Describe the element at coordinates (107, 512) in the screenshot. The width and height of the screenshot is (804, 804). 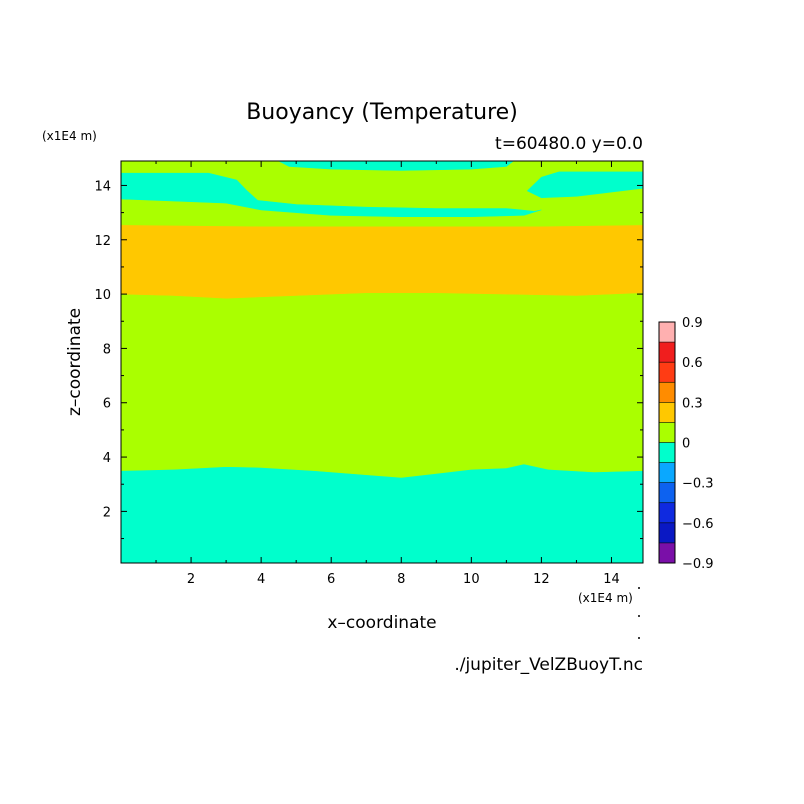
I see `y-tick-label: 2` at that location.